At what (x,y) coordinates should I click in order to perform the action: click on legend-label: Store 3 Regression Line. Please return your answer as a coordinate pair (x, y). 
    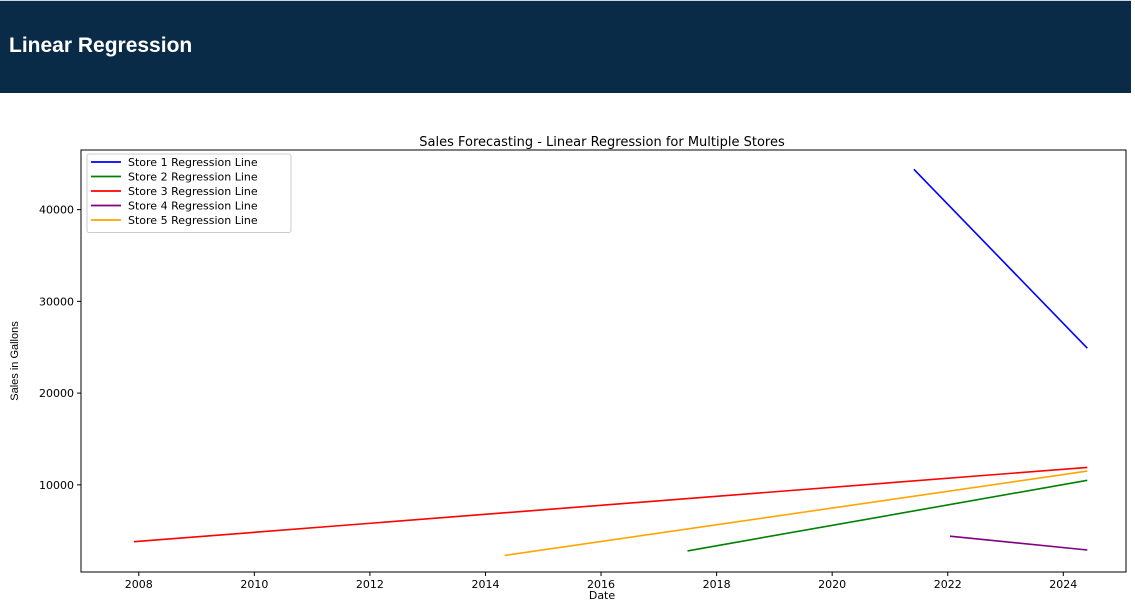
    Looking at the image, I should click on (193, 191).